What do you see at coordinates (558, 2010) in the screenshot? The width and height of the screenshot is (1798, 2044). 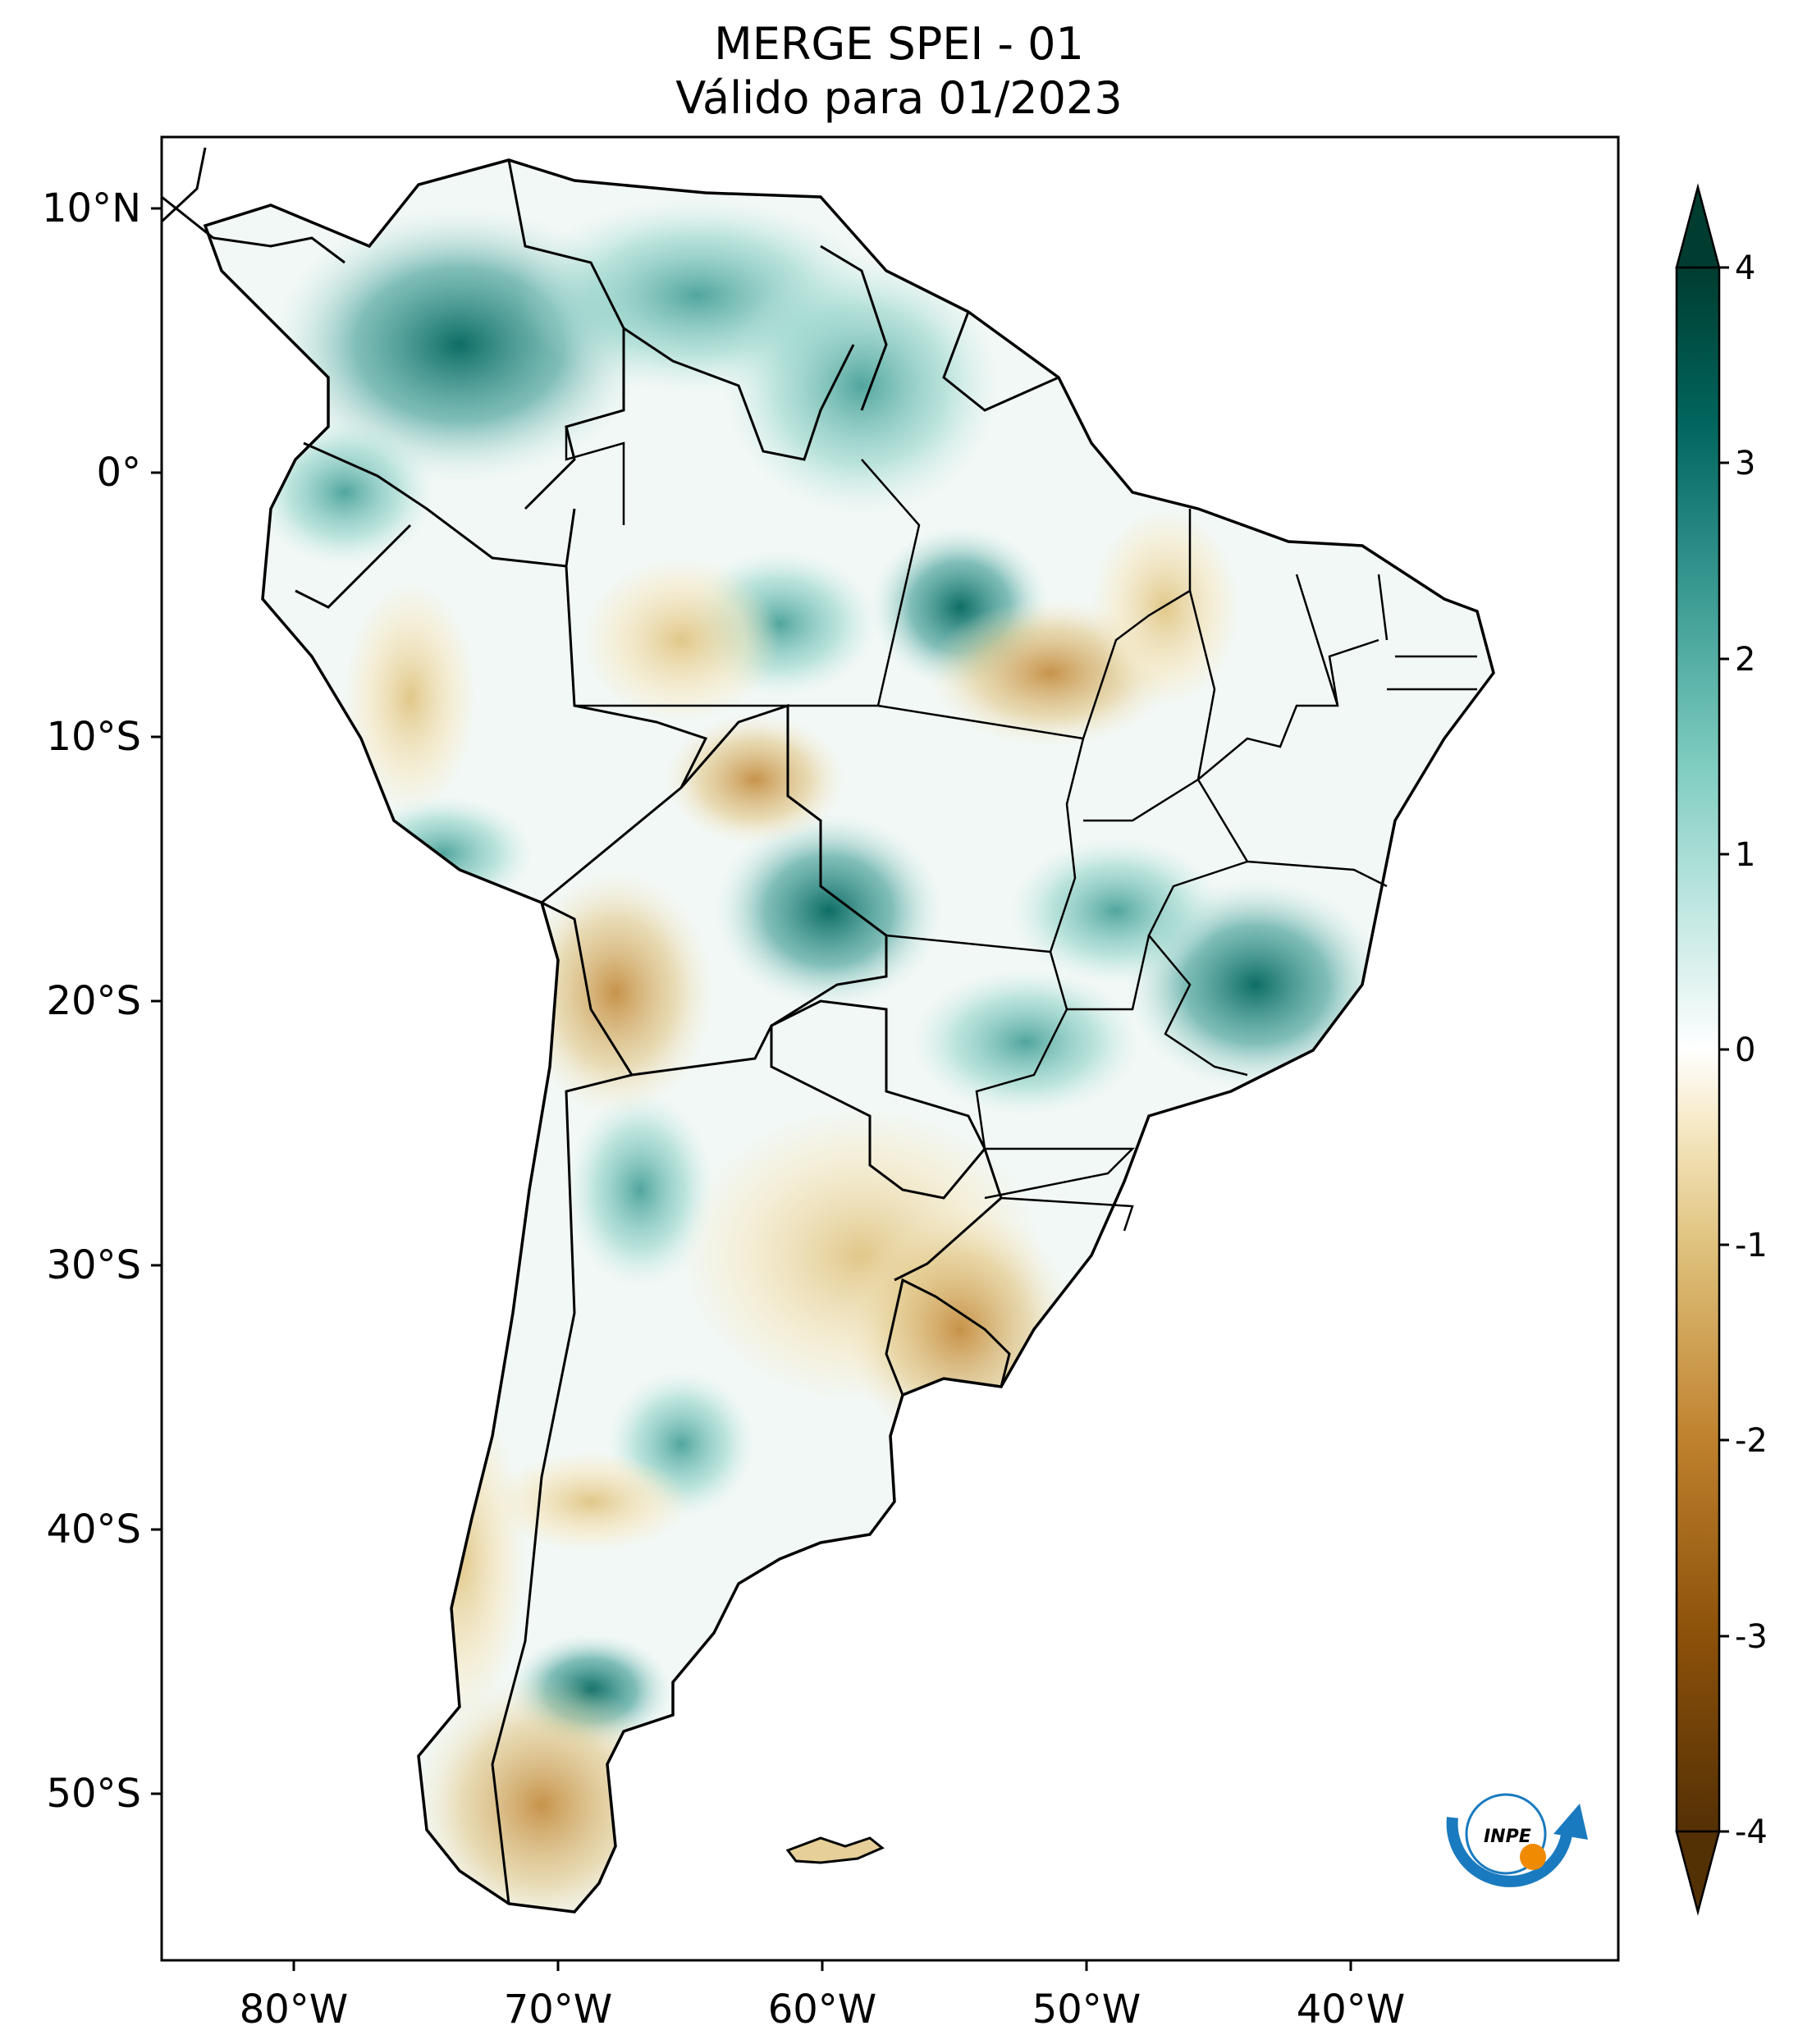 I see `x-tick-label: 70°W` at bounding box center [558, 2010].